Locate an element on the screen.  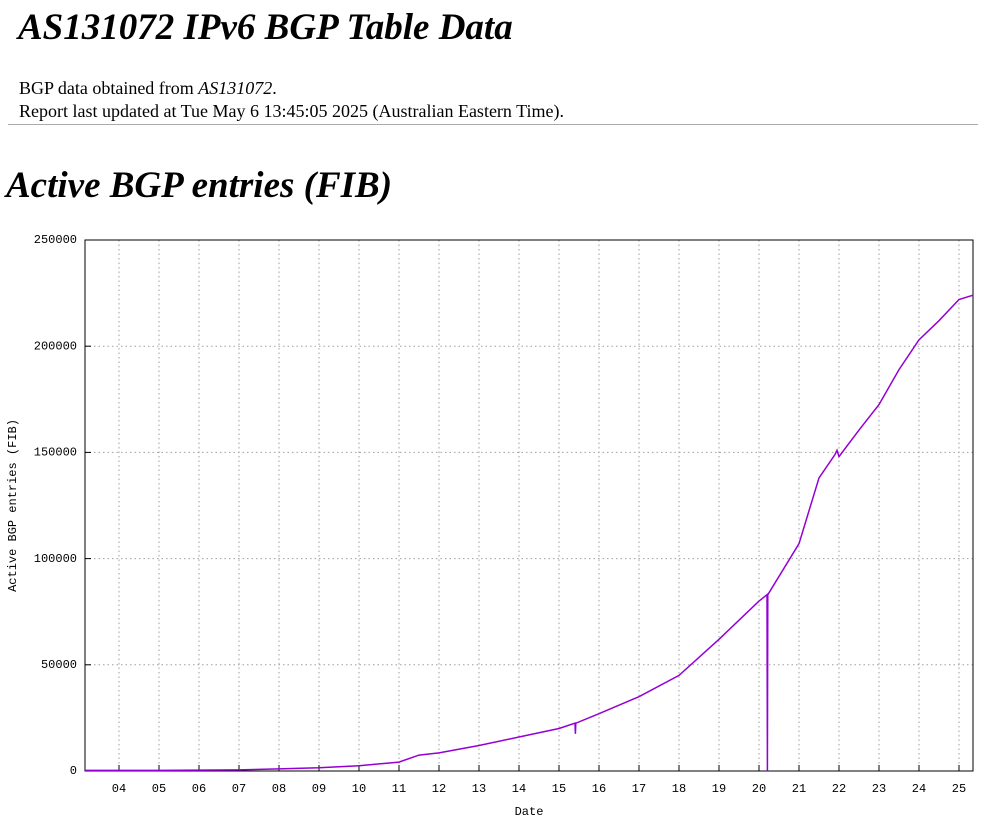
y-tick-label: 250000 is located at coordinates (55, 240).